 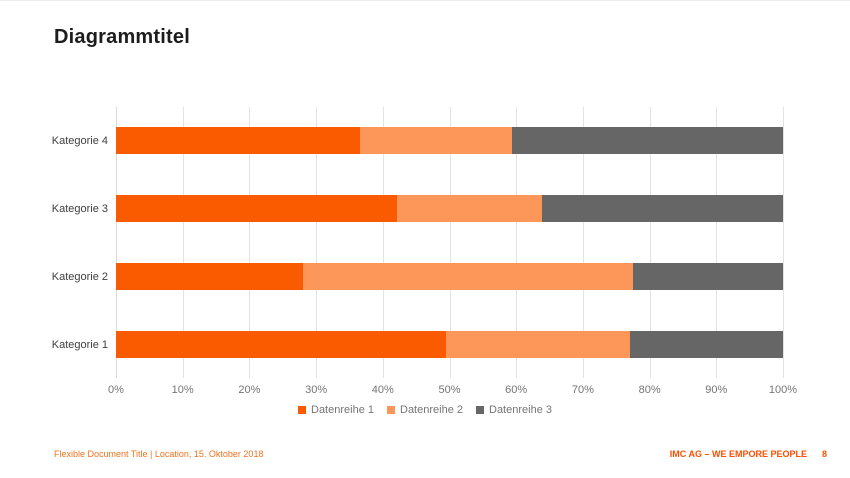 I want to click on chart-title: Diagrammtitel, so click(x=122, y=37).